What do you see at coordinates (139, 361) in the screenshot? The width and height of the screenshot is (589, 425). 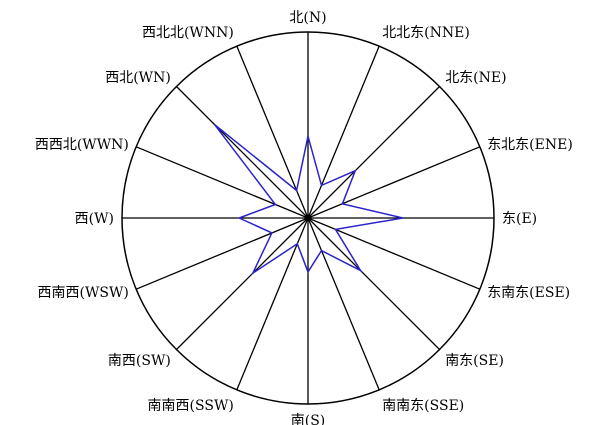 I see `direction-label: 南西(SW)` at bounding box center [139, 361].